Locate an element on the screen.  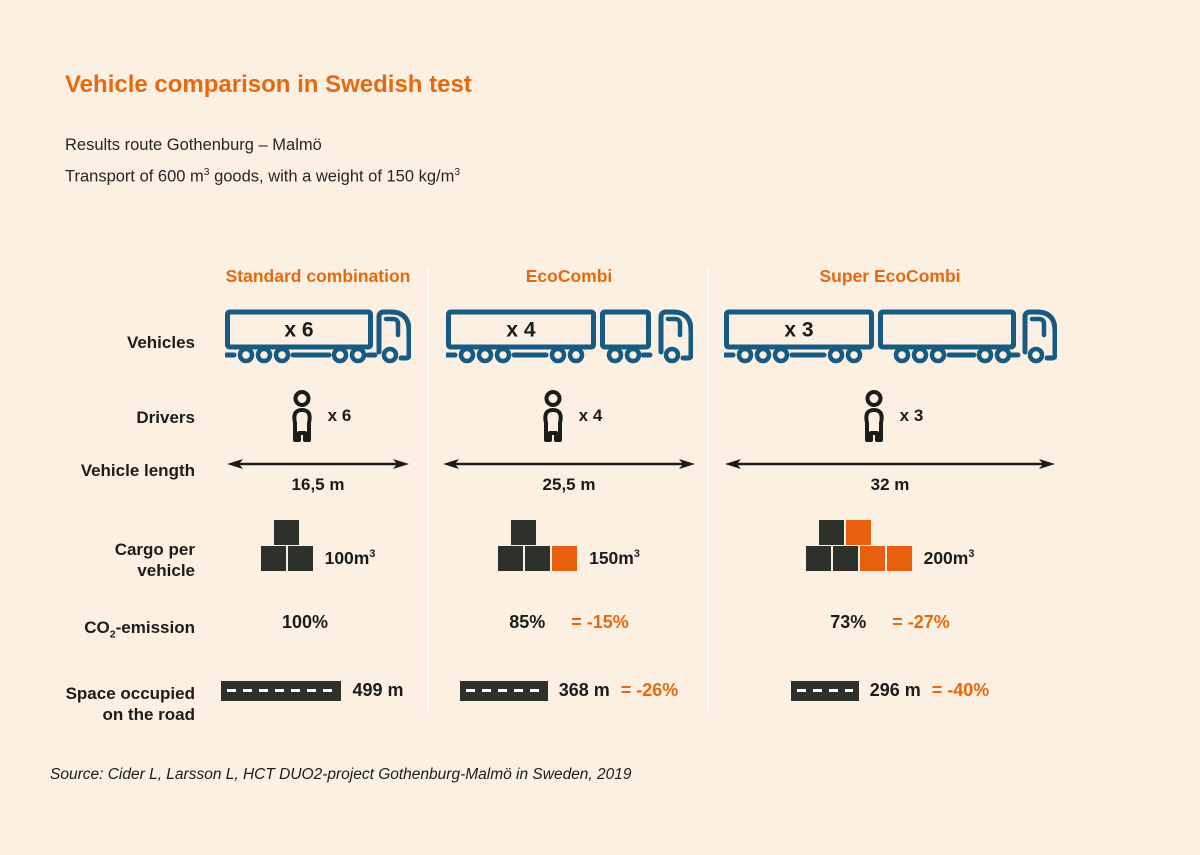
road-space-cell: 296 m = -40% is located at coordinates (890, 690).